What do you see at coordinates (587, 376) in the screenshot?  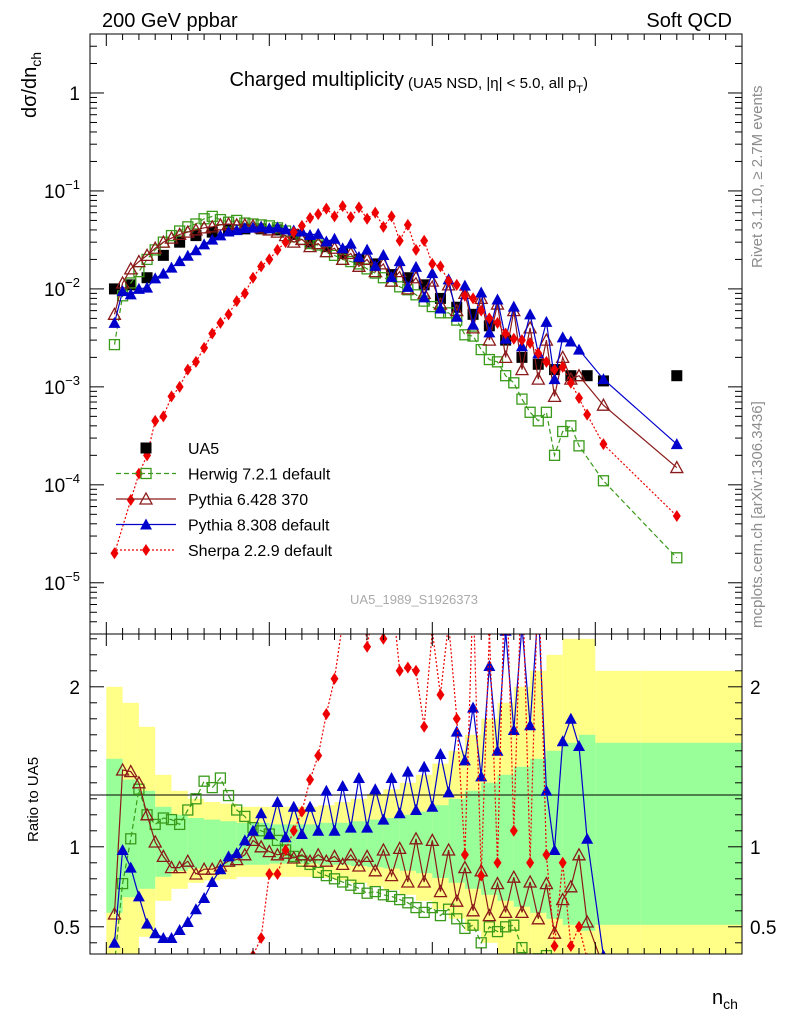 I see `main-series-ua5-point` at bounding box center [587, 376].